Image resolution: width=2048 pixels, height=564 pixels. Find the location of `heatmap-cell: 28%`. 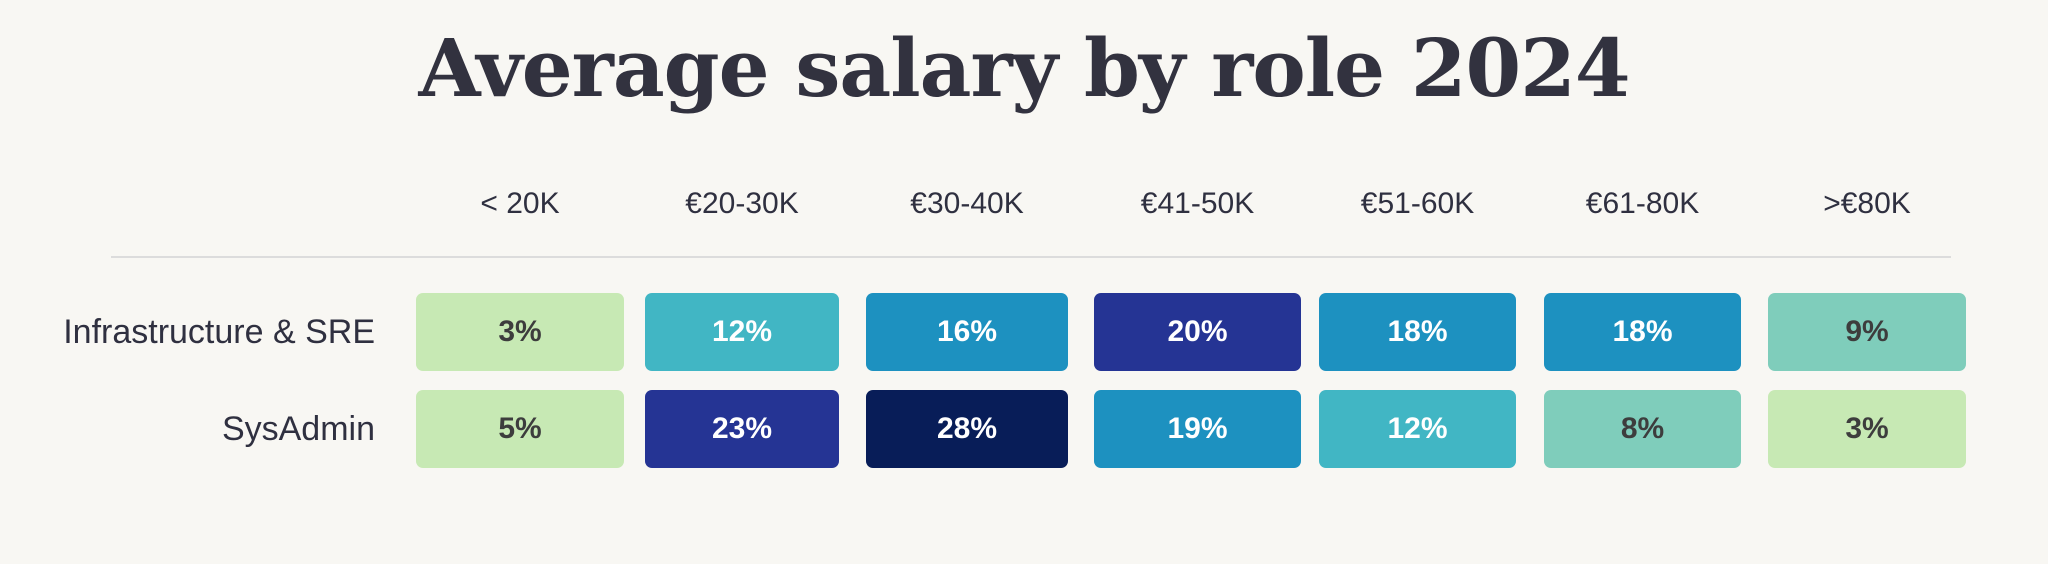

heatmap-cell: 28% is located at coordinates (967, 429).